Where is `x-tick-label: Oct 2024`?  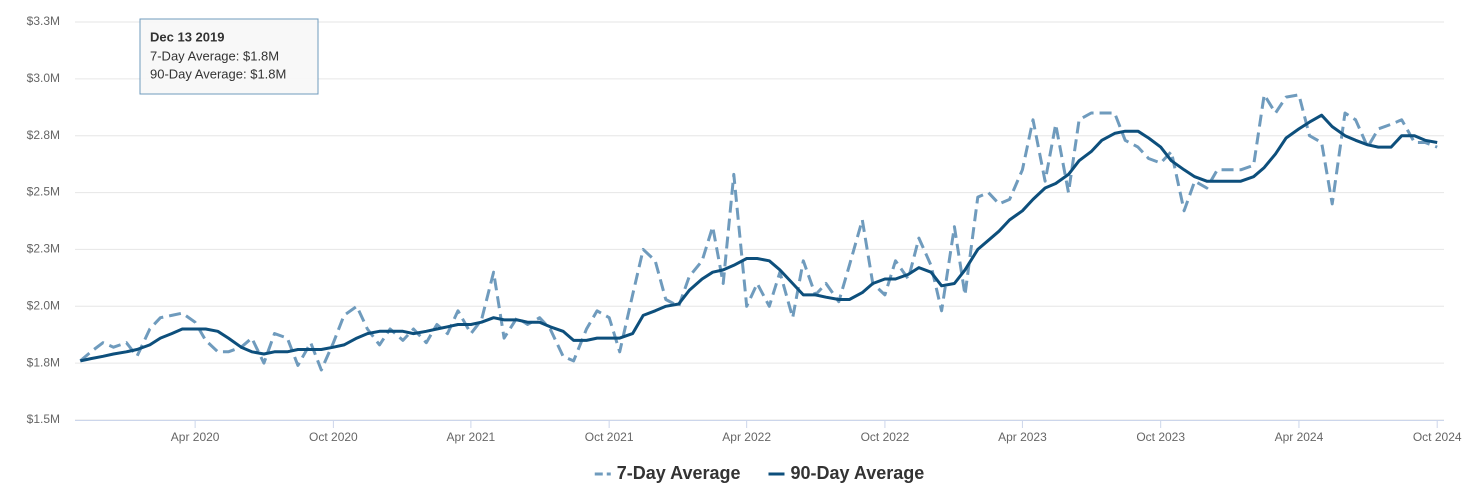 x-tick-label: Oct 2024 is located at coordinates (1437, 437).